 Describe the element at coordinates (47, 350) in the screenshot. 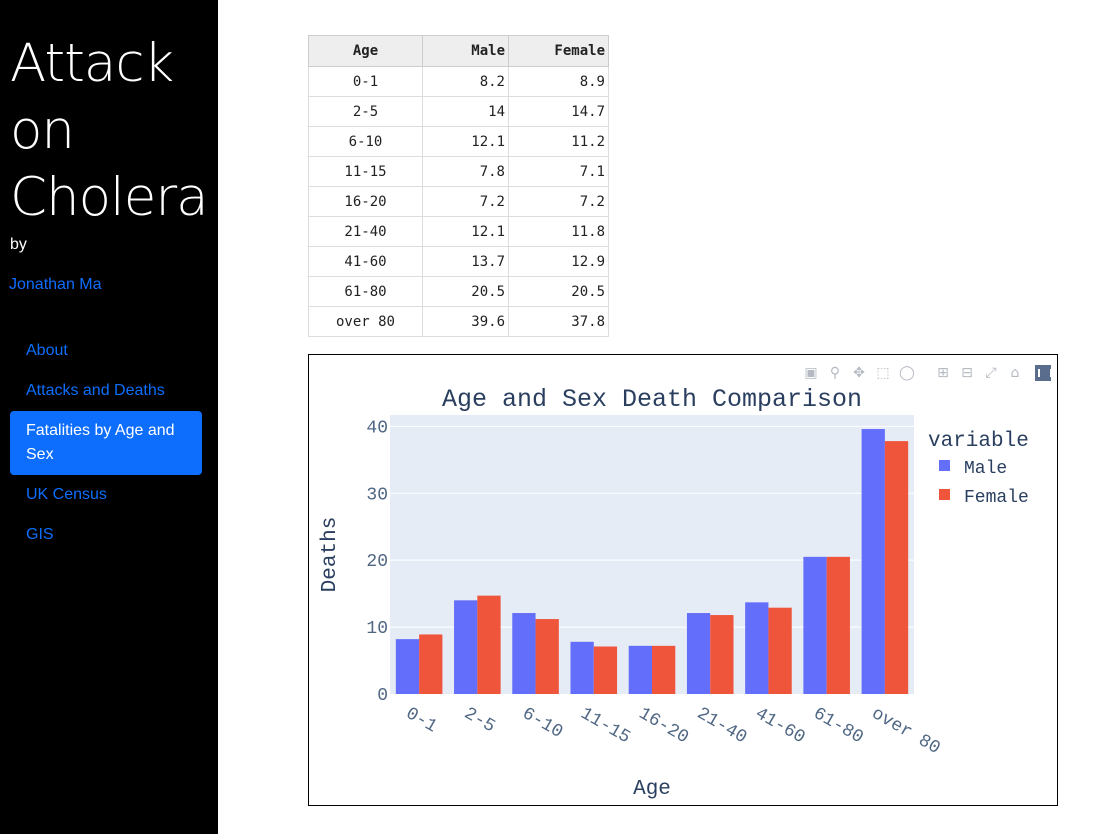

I see `nav-item-about: About` at that location.